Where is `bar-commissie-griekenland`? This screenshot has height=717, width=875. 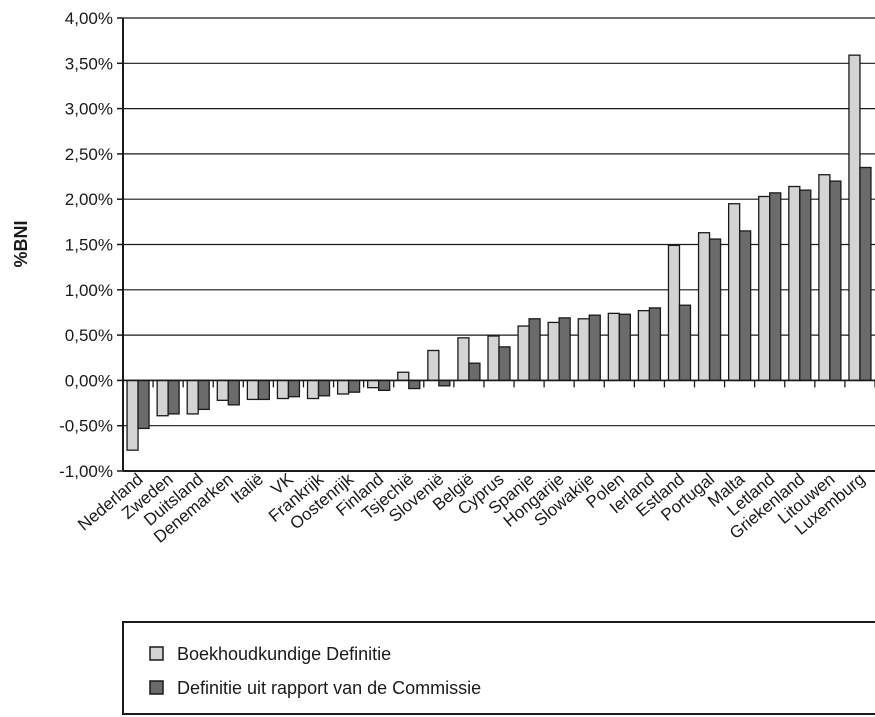 bar-commissie-griekenland is located at coordinates (805, 285).